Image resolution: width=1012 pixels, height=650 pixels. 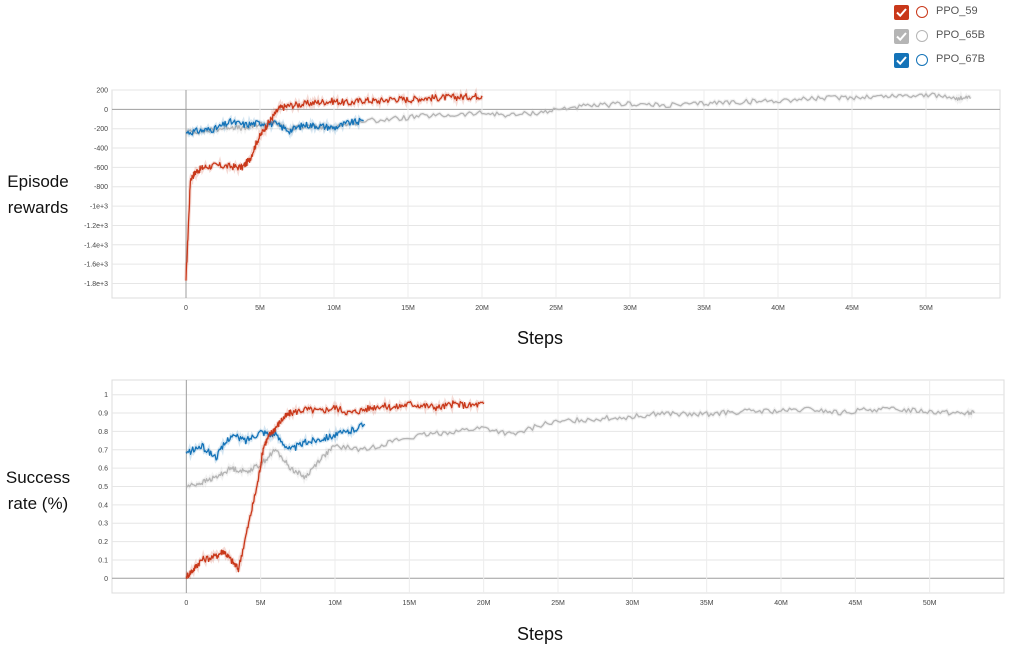 I want to click on y-axis-label-line: rewards, so click(x=38, y=207).